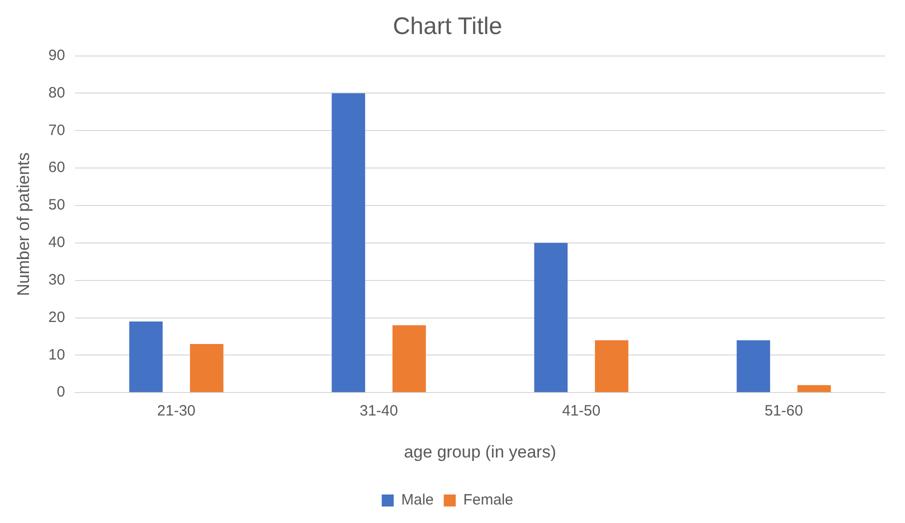 This screenshot has width=905, height=523. I want to click on y-tick-label: 50, so click(57, 205).